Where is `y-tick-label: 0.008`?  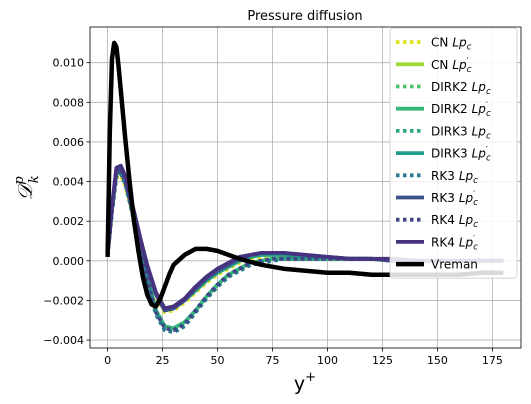 y-tick-label: 0.008 is located at coordinates (69, 102).